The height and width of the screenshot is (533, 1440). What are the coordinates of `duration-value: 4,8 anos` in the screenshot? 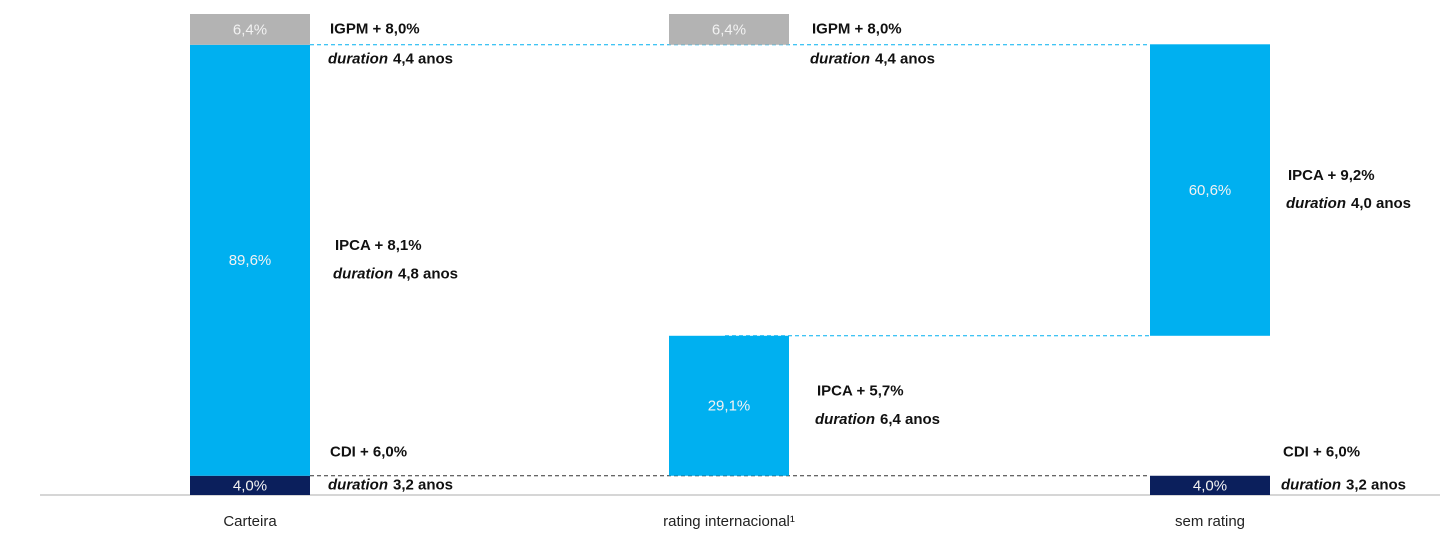 It's located at (428, 273).